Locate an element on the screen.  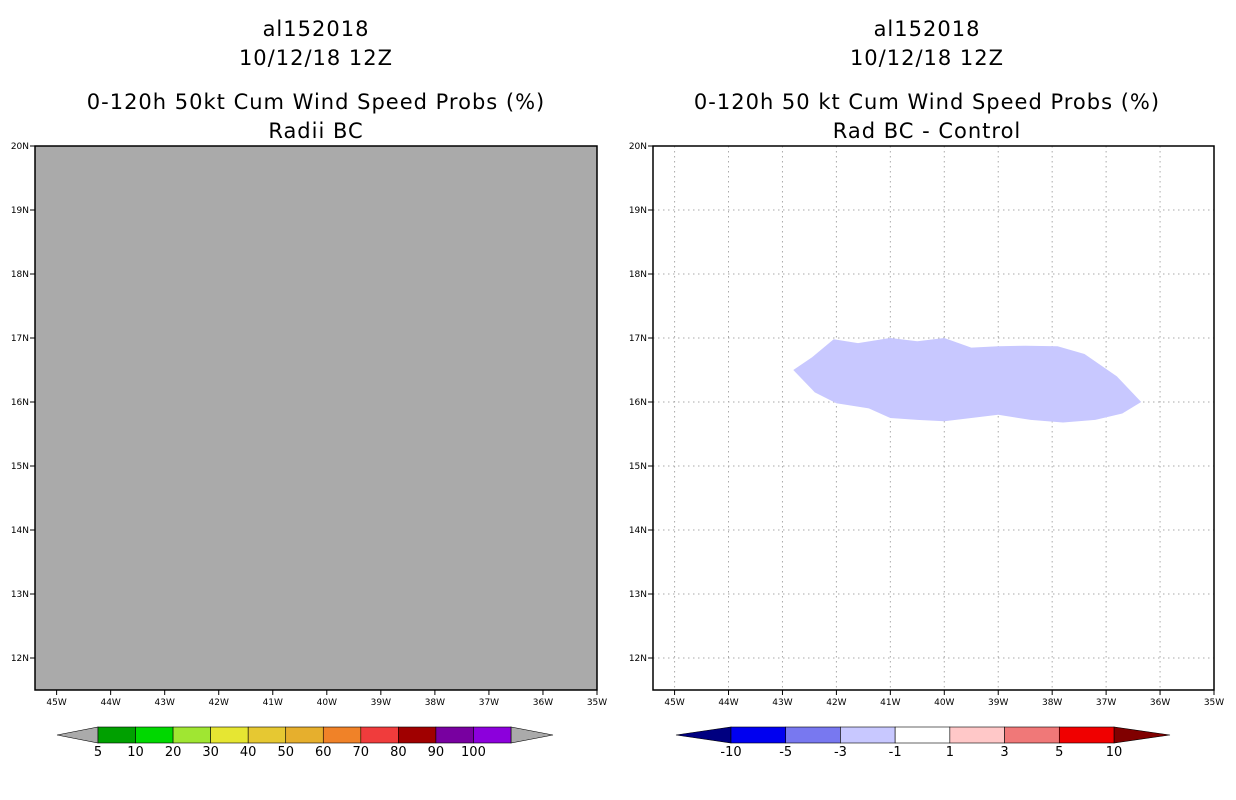
right-date: 10/12/18 12Z is located at coordinates (927, 58).